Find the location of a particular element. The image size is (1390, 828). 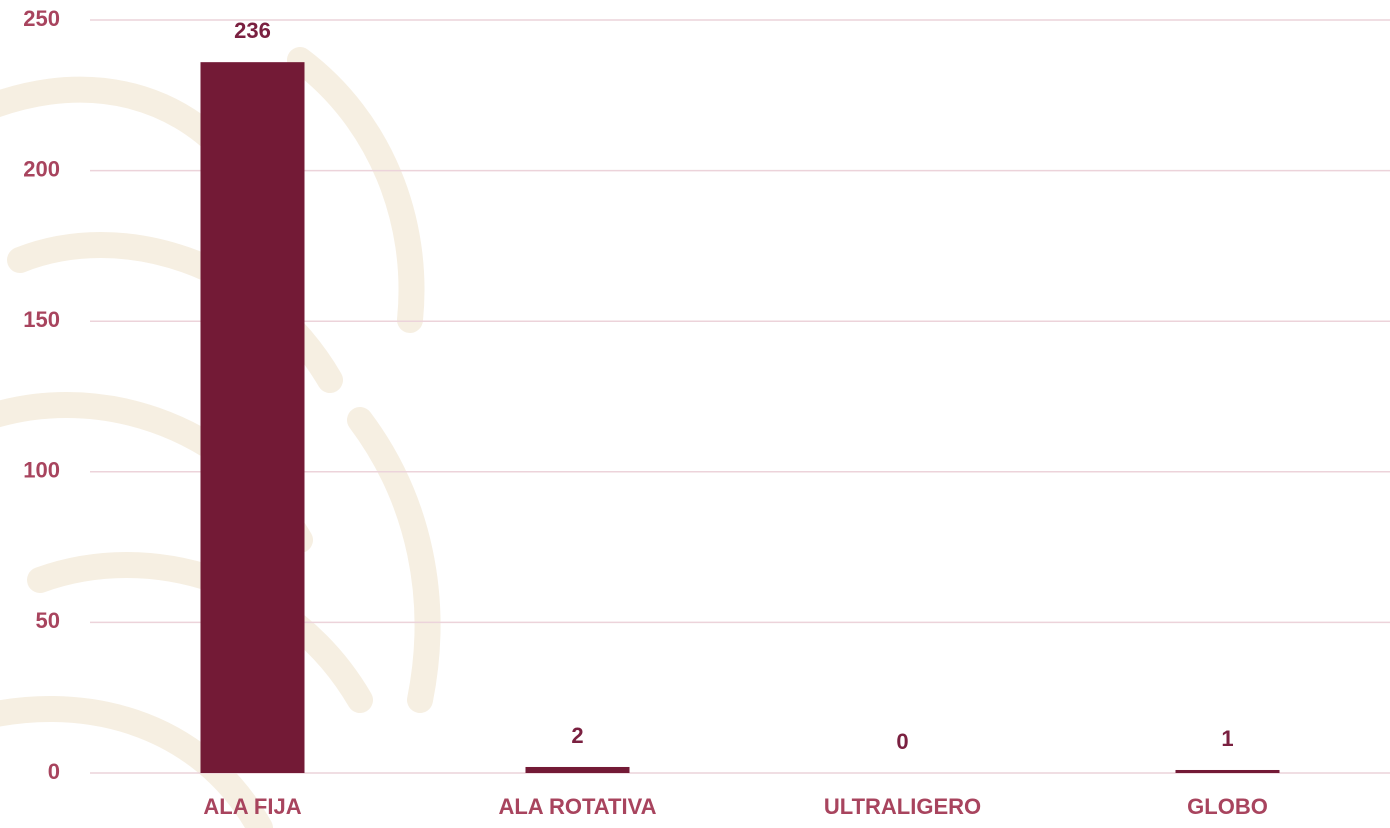

value-label: 1 is located at coordinates (1227, 738).